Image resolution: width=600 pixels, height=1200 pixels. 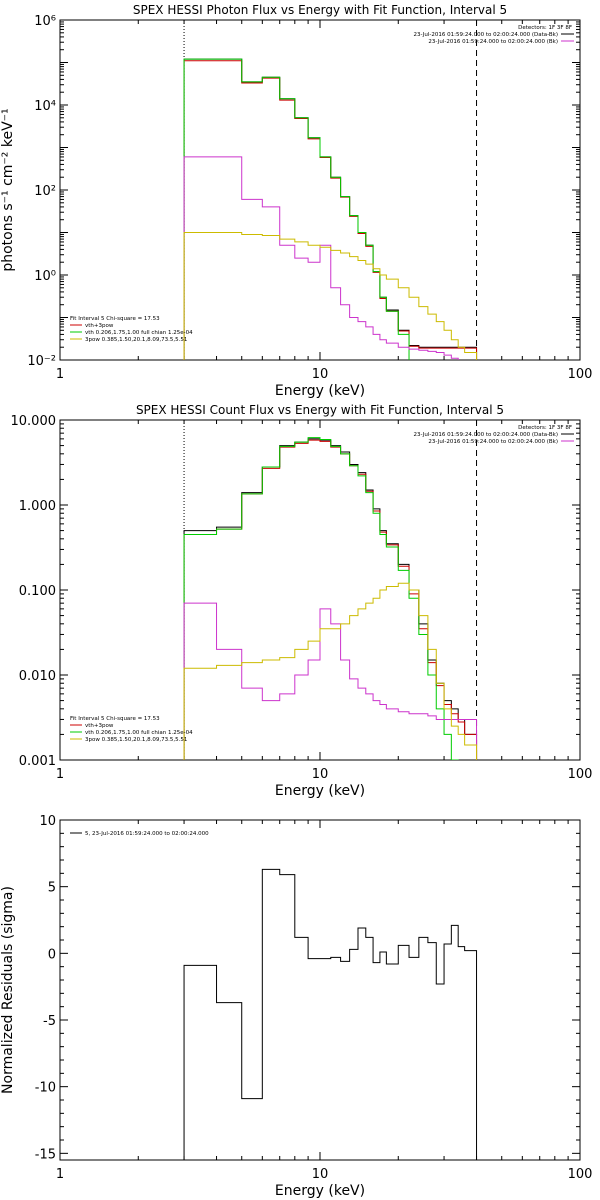 What do you see at coordinates (37, 591) in the screenshot?
I see `y-tick-label: 0.100` at bounding box center [37, 591].